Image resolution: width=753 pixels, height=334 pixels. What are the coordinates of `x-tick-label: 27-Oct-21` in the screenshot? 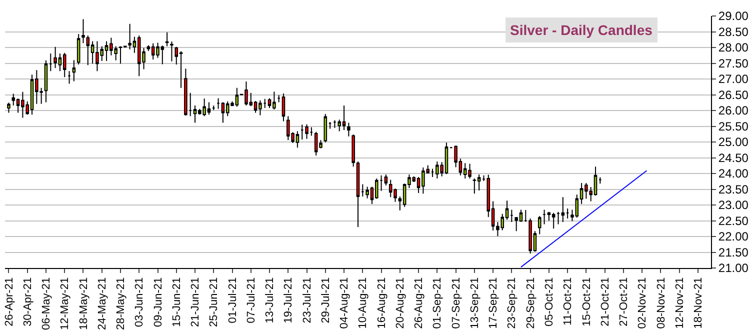 It's located at (624, 301).